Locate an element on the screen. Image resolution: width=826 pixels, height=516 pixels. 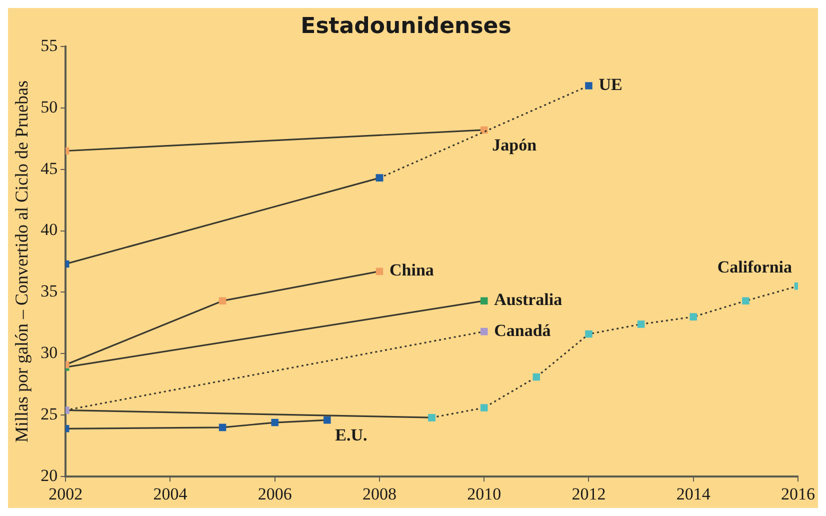
x-tick-label: 2006 is located at coordinates (275, 494).